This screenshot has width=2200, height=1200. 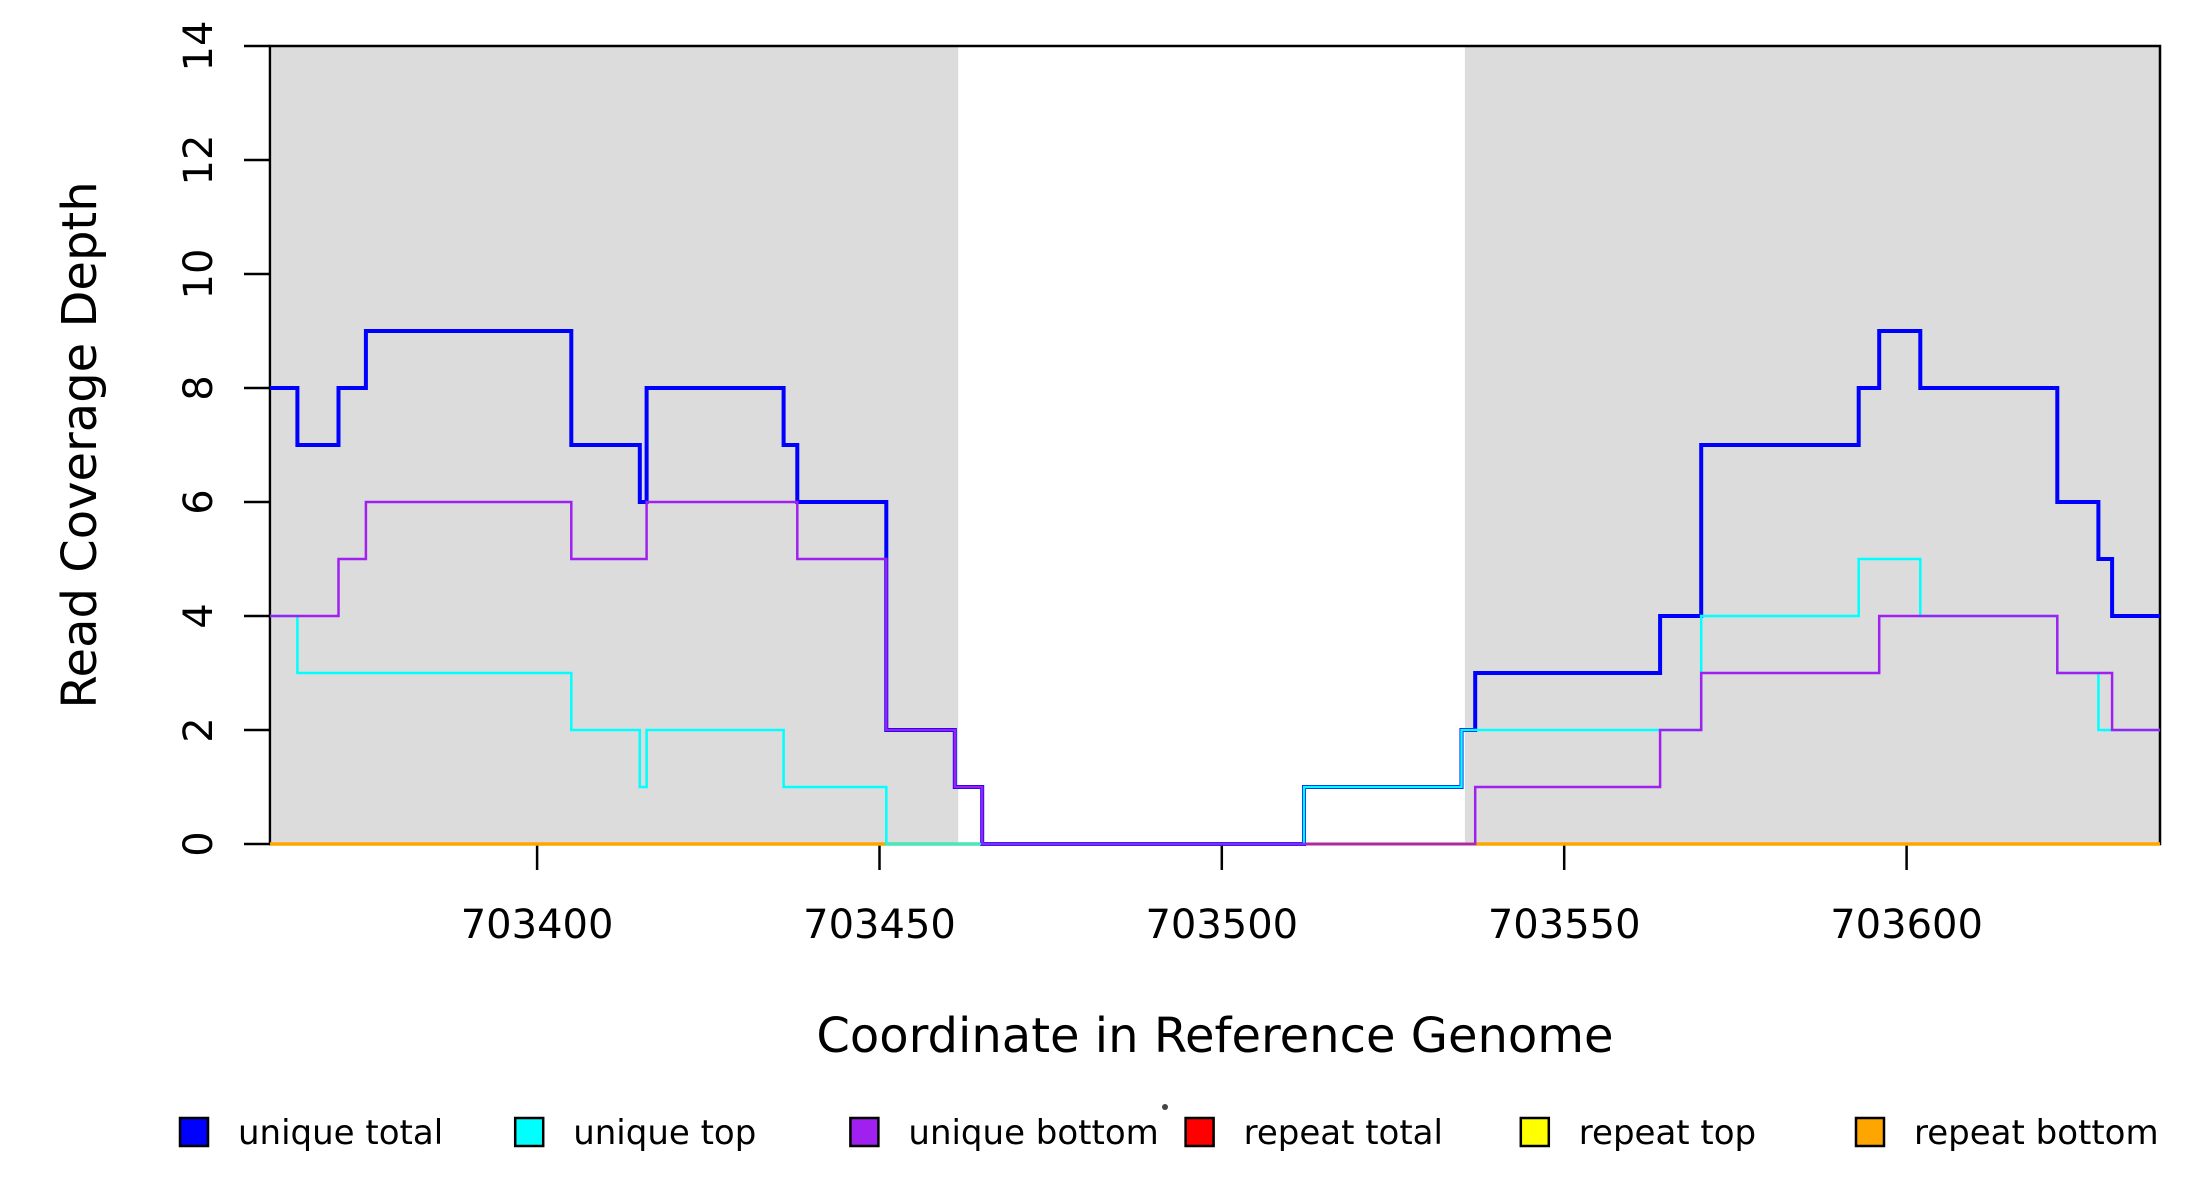 I want to click on y-tick-label: 12, so click(x=199, y=160).